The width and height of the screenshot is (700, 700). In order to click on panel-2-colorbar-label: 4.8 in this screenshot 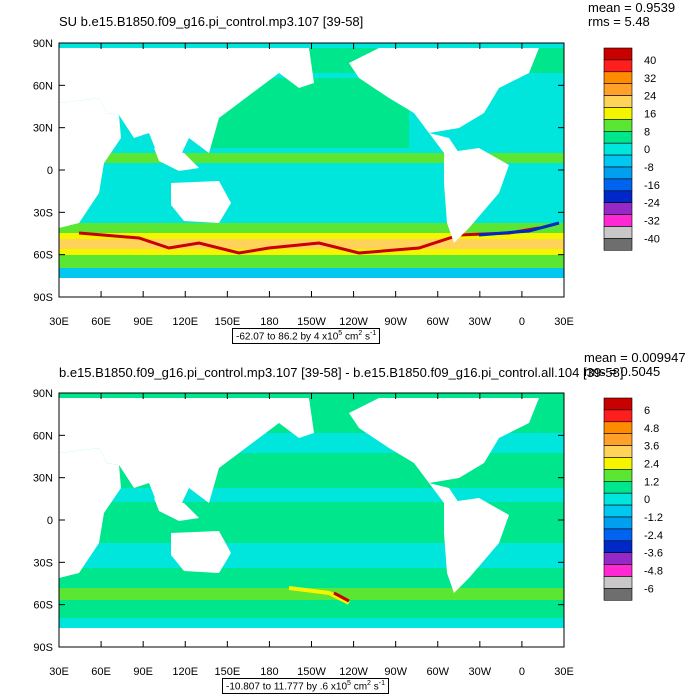, I will do `click(651, 429)`.